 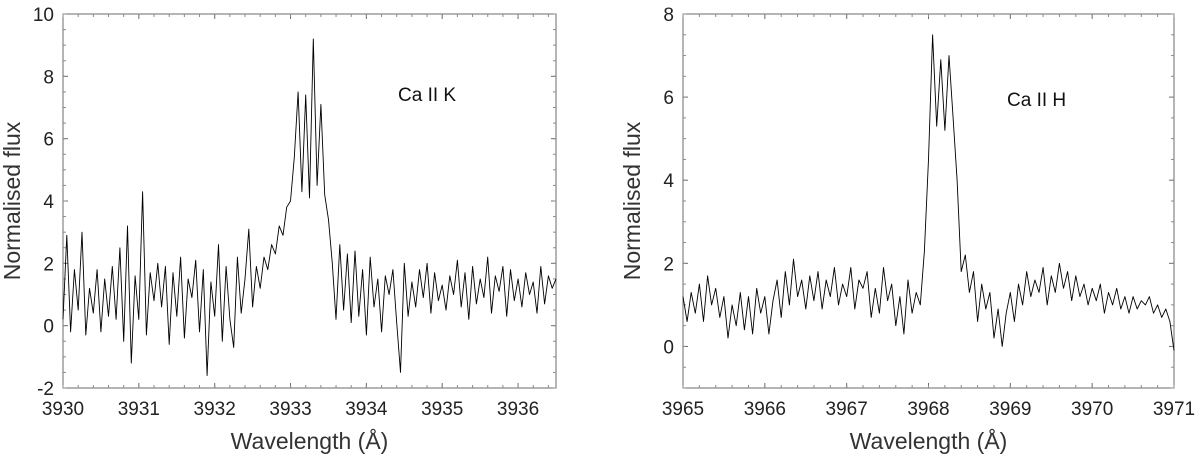 What do you see at coordinates (847, 409) in the screenshot?
I see `x-tick-label: 3967` at bounding box center [847, 409].